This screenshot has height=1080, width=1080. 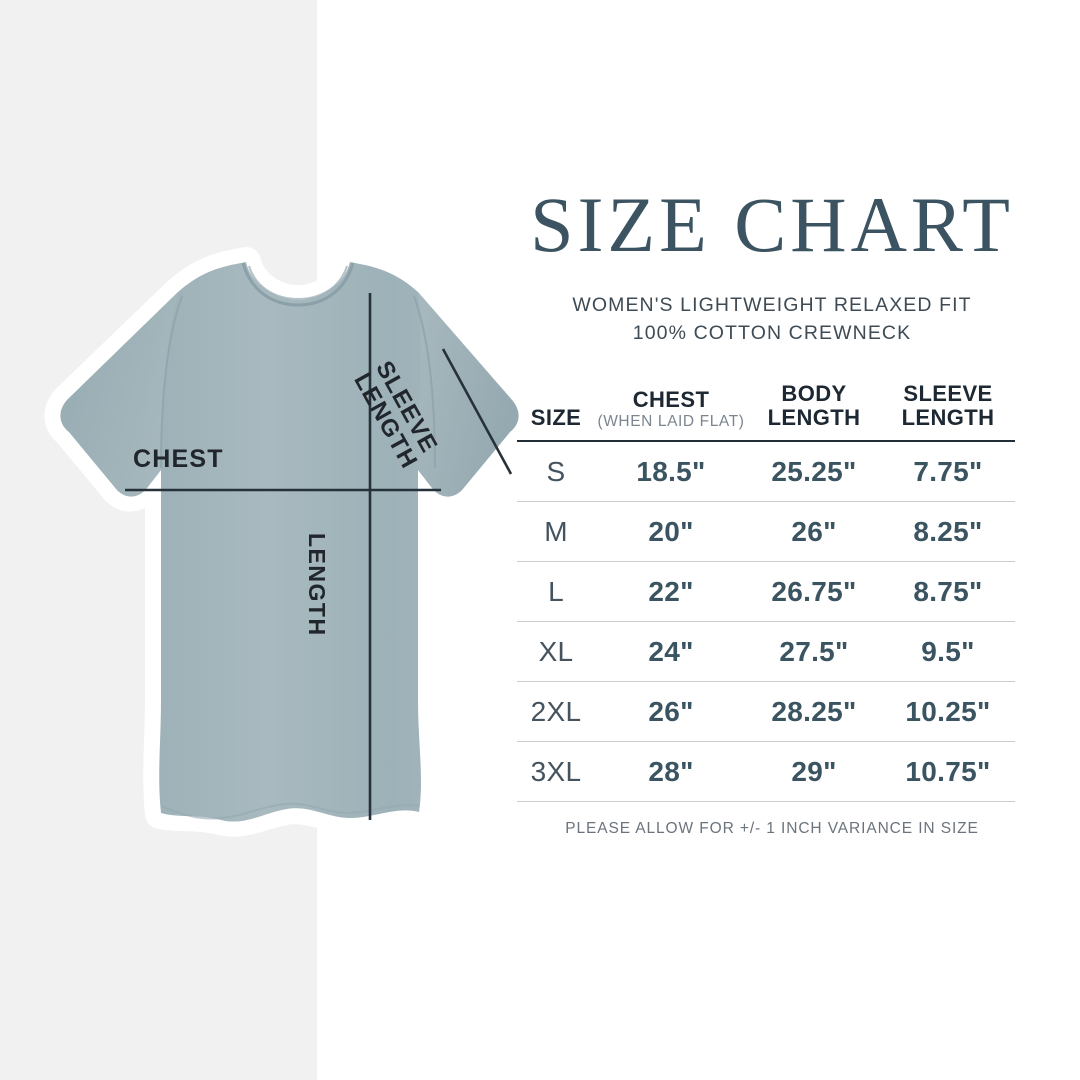 I want to click on cell-body-length: 26.75", so click(x=814, y=591).